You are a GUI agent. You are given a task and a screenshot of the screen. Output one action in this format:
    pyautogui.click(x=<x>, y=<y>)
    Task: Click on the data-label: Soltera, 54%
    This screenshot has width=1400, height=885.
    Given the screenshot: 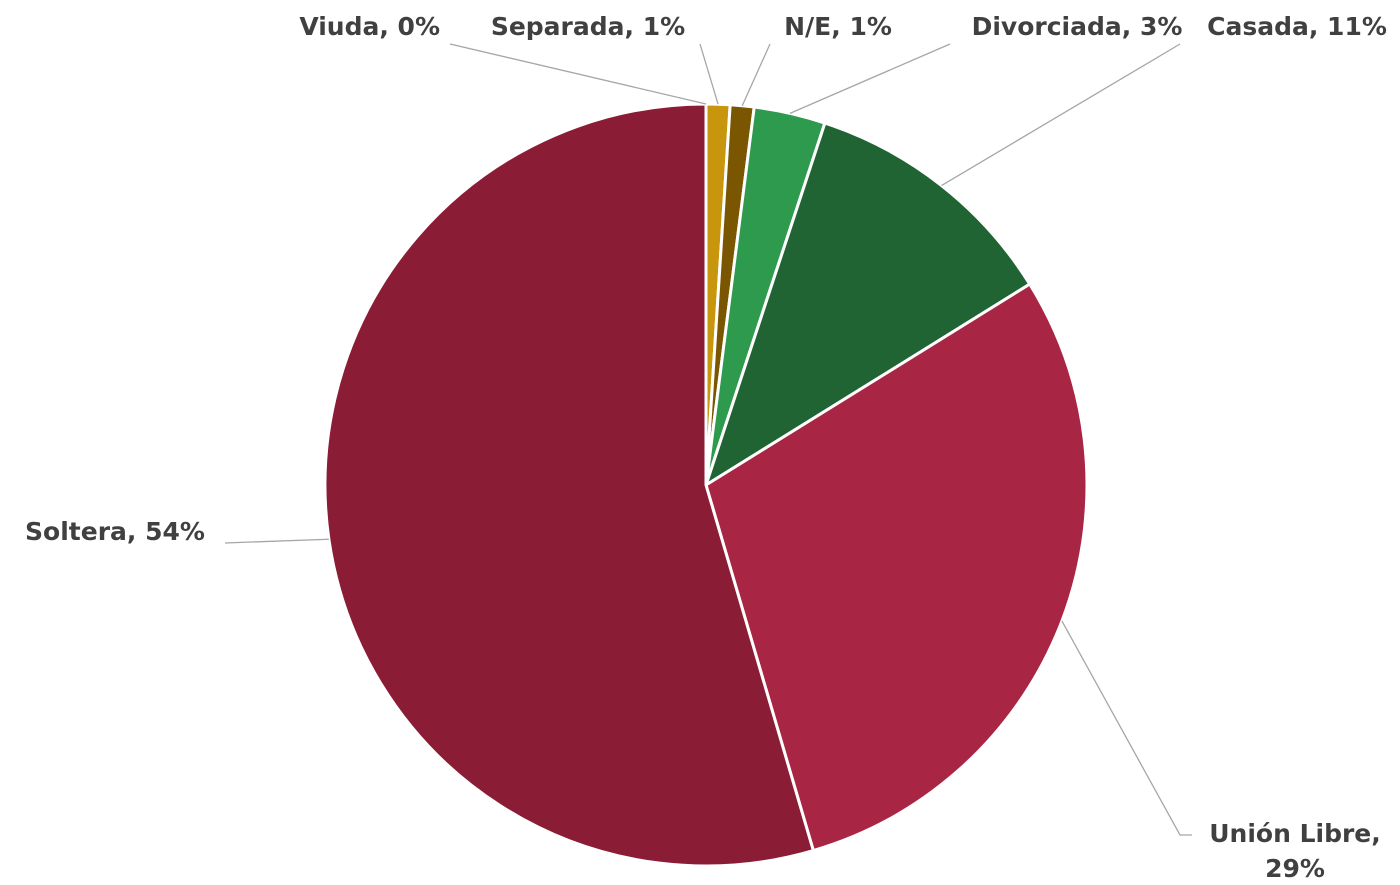 What is the action you would take?
    pyautogui.click(x=115, y=531)
    